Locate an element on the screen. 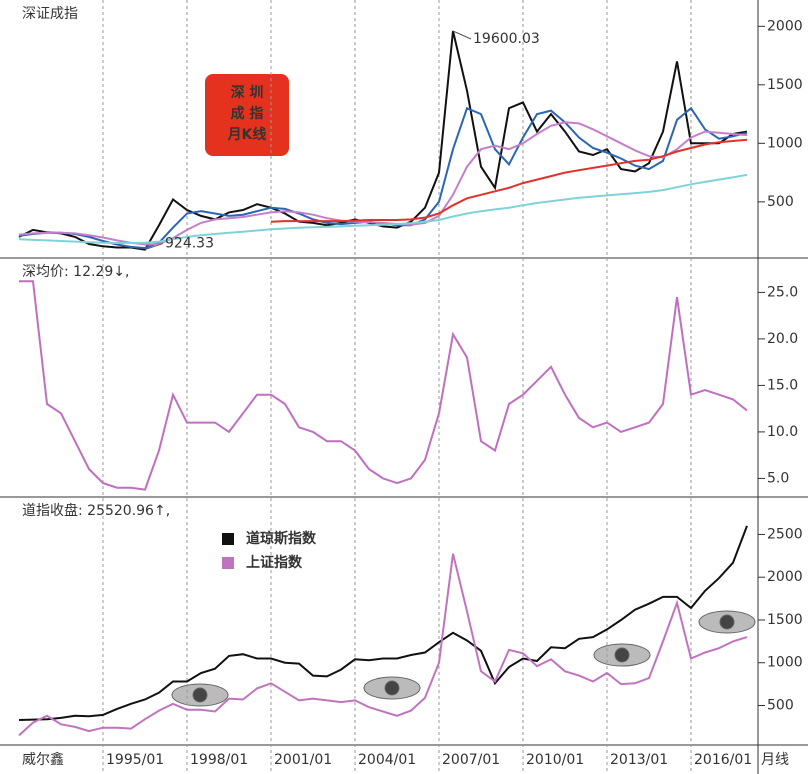 The height and width of the screenshot is (774, 808). y-tick-label: 5.0 is located at coordinates (778, 478).